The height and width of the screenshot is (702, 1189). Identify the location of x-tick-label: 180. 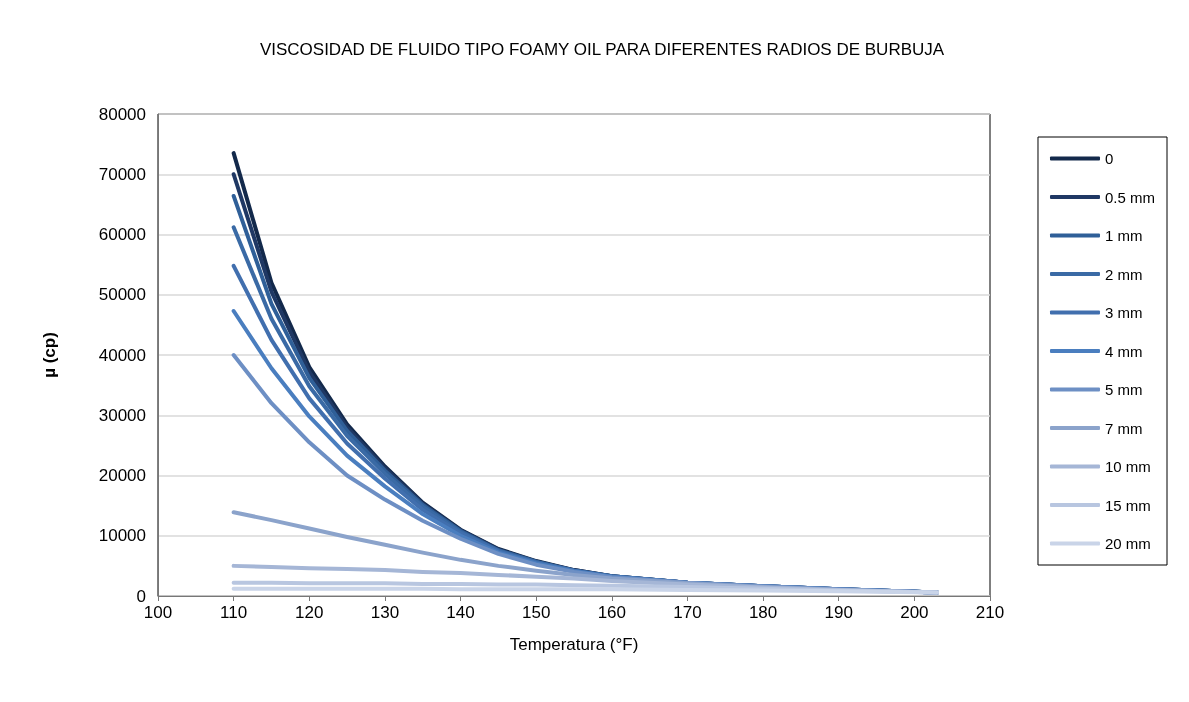
(763, 612).